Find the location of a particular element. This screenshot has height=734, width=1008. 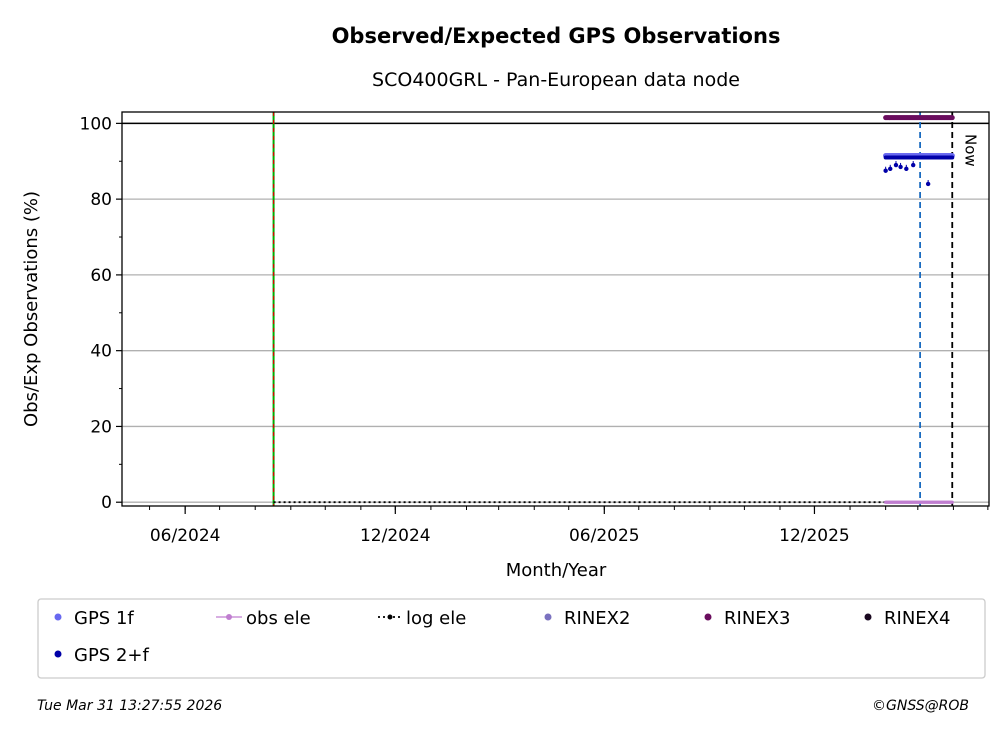

legend-label: obs ele is located at coordinates (278, 618).